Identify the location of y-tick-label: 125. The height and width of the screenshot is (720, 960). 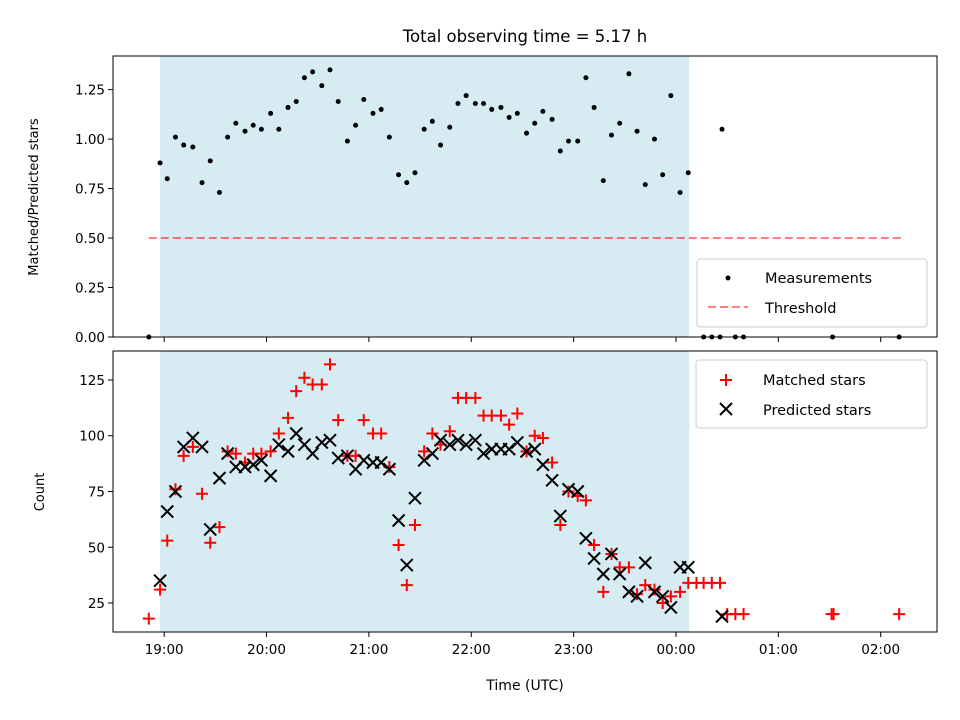
(92, 381).